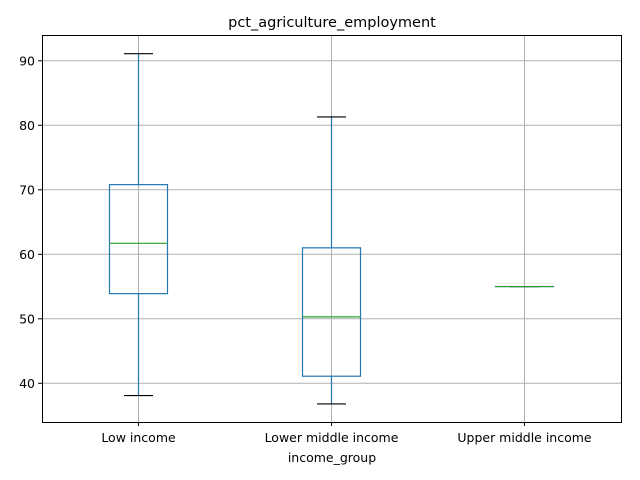 This screenshot has height=480, width=640. What do you see at coordinates (27, 125) in the screenshot?
I see `y-tick-label: 80` at bounding box center [27, 125].